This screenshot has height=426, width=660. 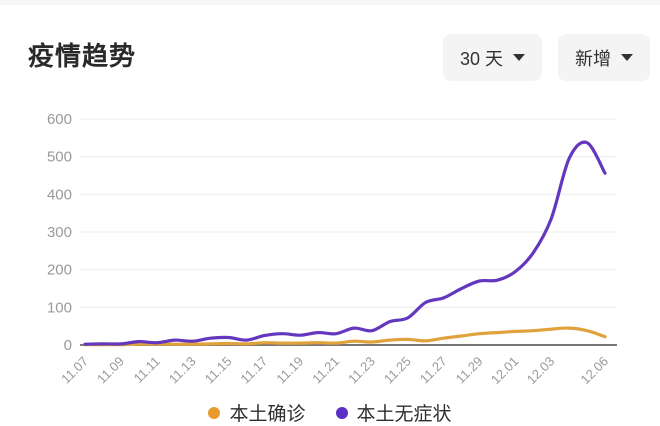 I want to click on svg-text: 200, so click(x=59, y=270).